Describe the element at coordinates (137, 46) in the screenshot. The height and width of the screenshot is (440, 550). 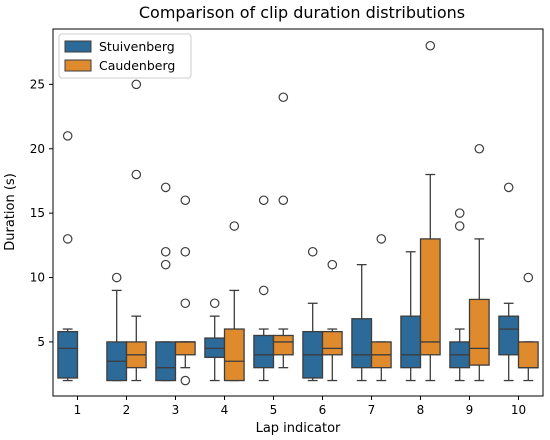
I see `legend-label-stuivenberg: Stuivenberg` at that location.